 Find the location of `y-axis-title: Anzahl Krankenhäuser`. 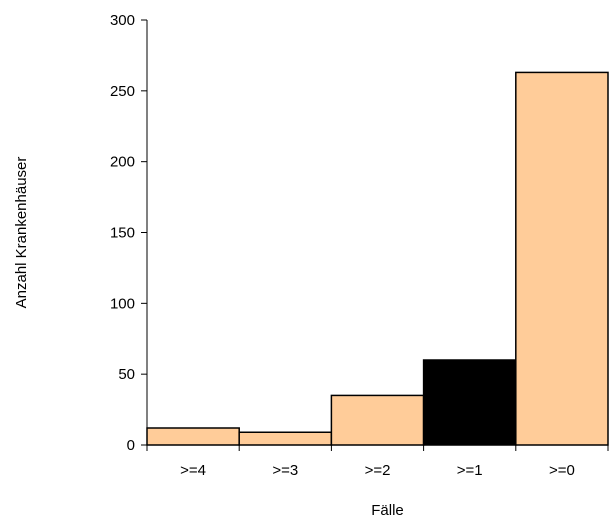

y-axis-title: Anzahl Krankenhäuser is located at coordinates (21, 233).